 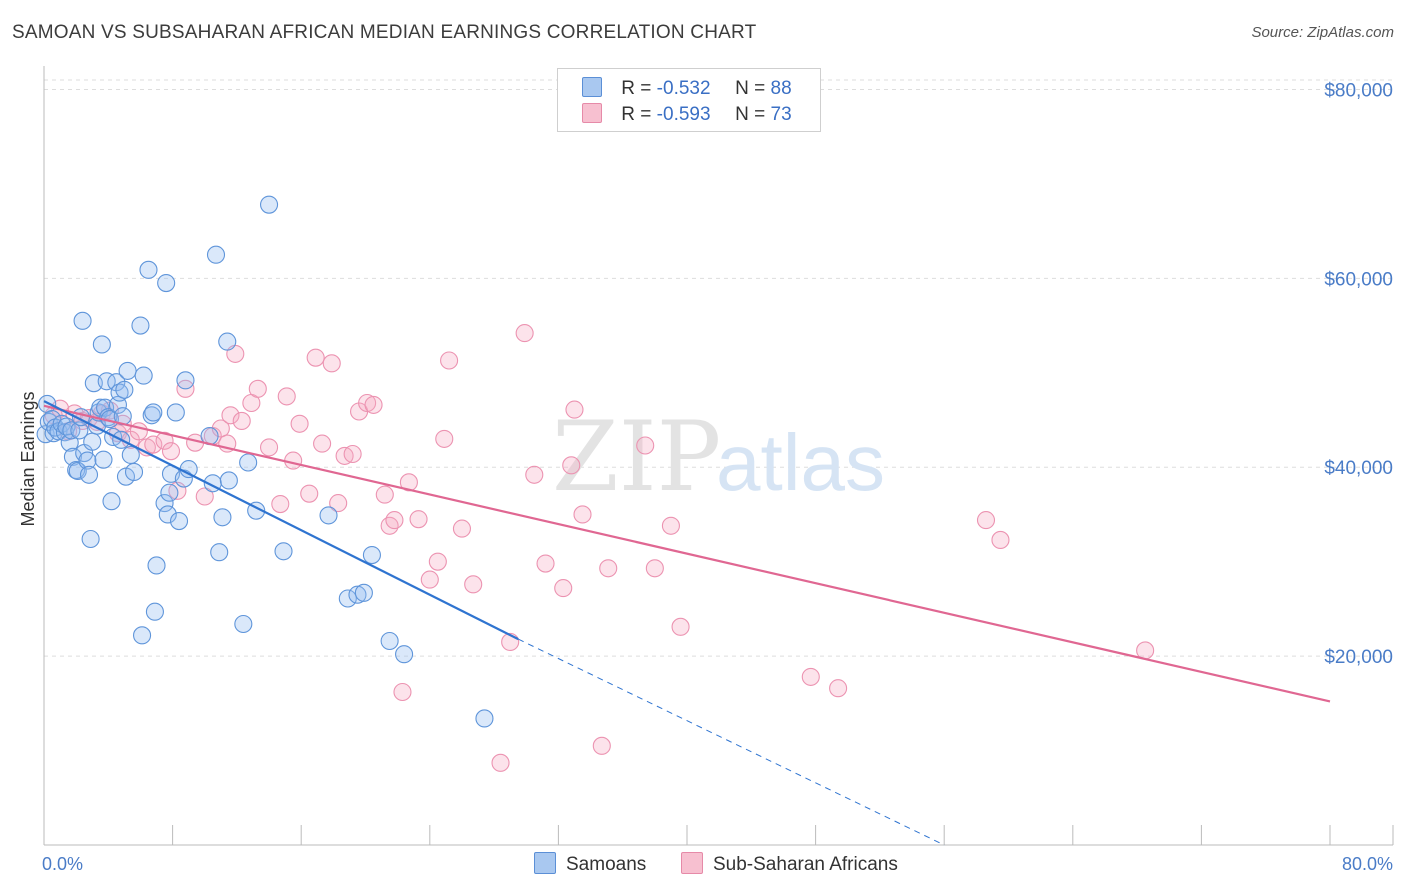 What do you see at coordinates (800, 462) in the screenshot?
I see `watermark-atlas: atlas` at bounding box center [800, 462].